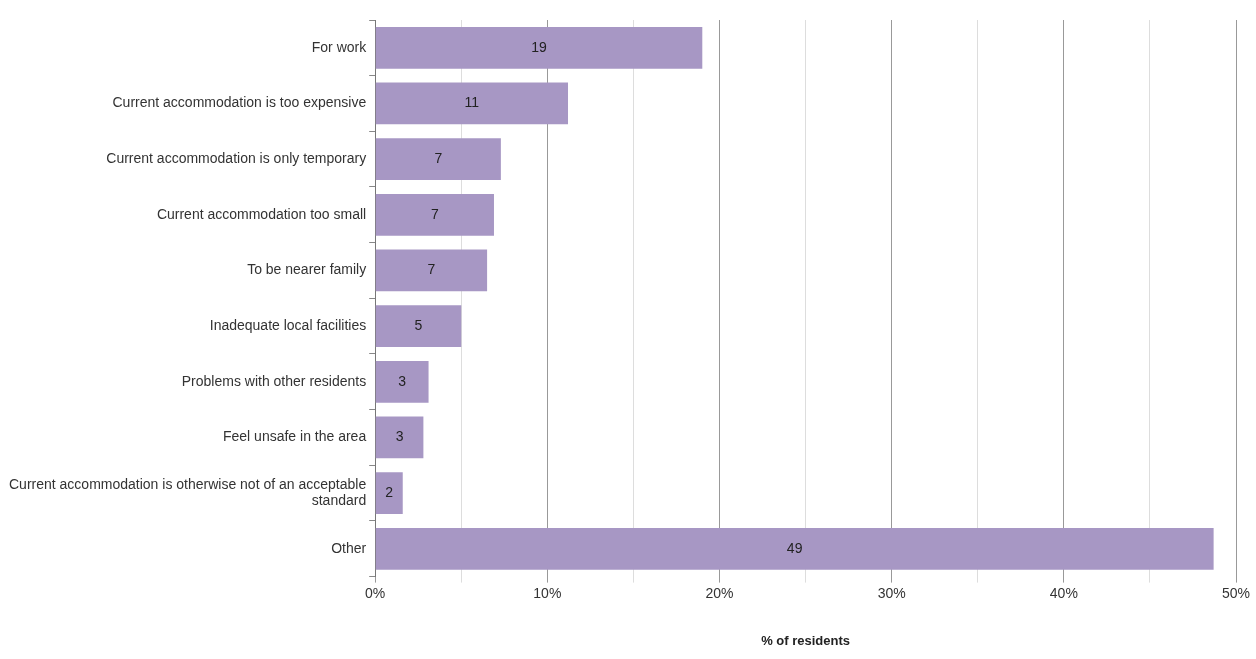 The width and height of the screenshot is (1256, 659). I want to click on y-tick-label: Current accommodation is otherwise not of an acceptable standard, so click(187, 492).